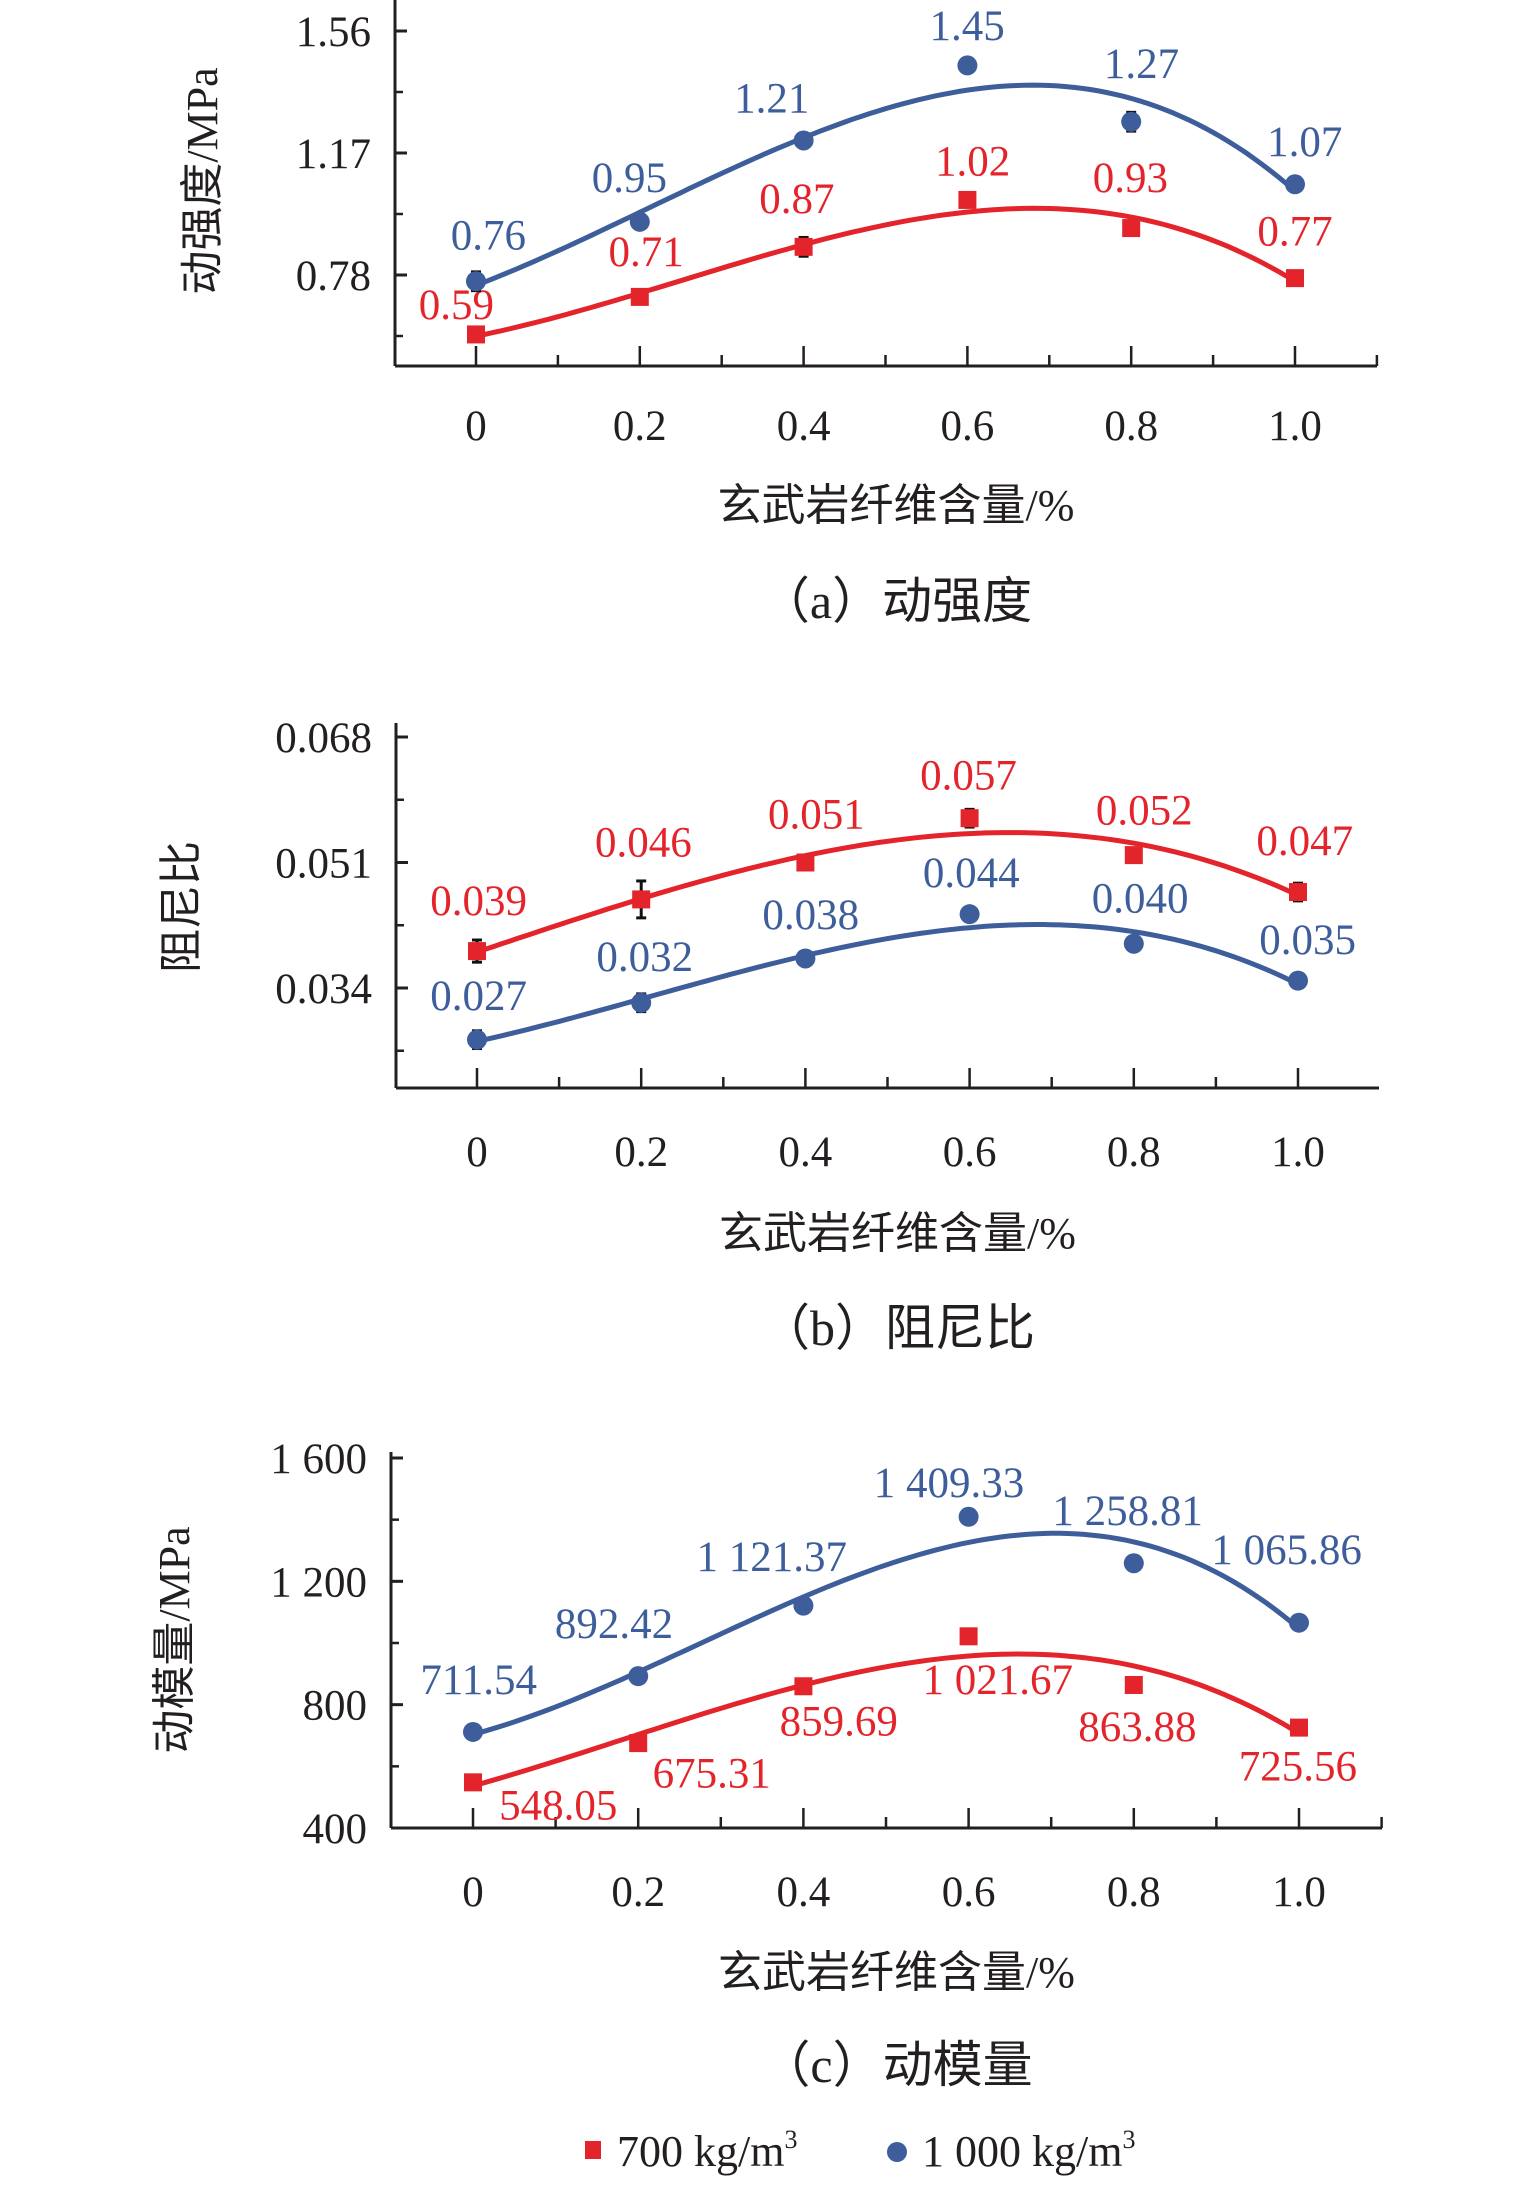 The width and height of the screenshot is (1535, 2193). I want to click on data-label: 1.27, so click(1141, 64).